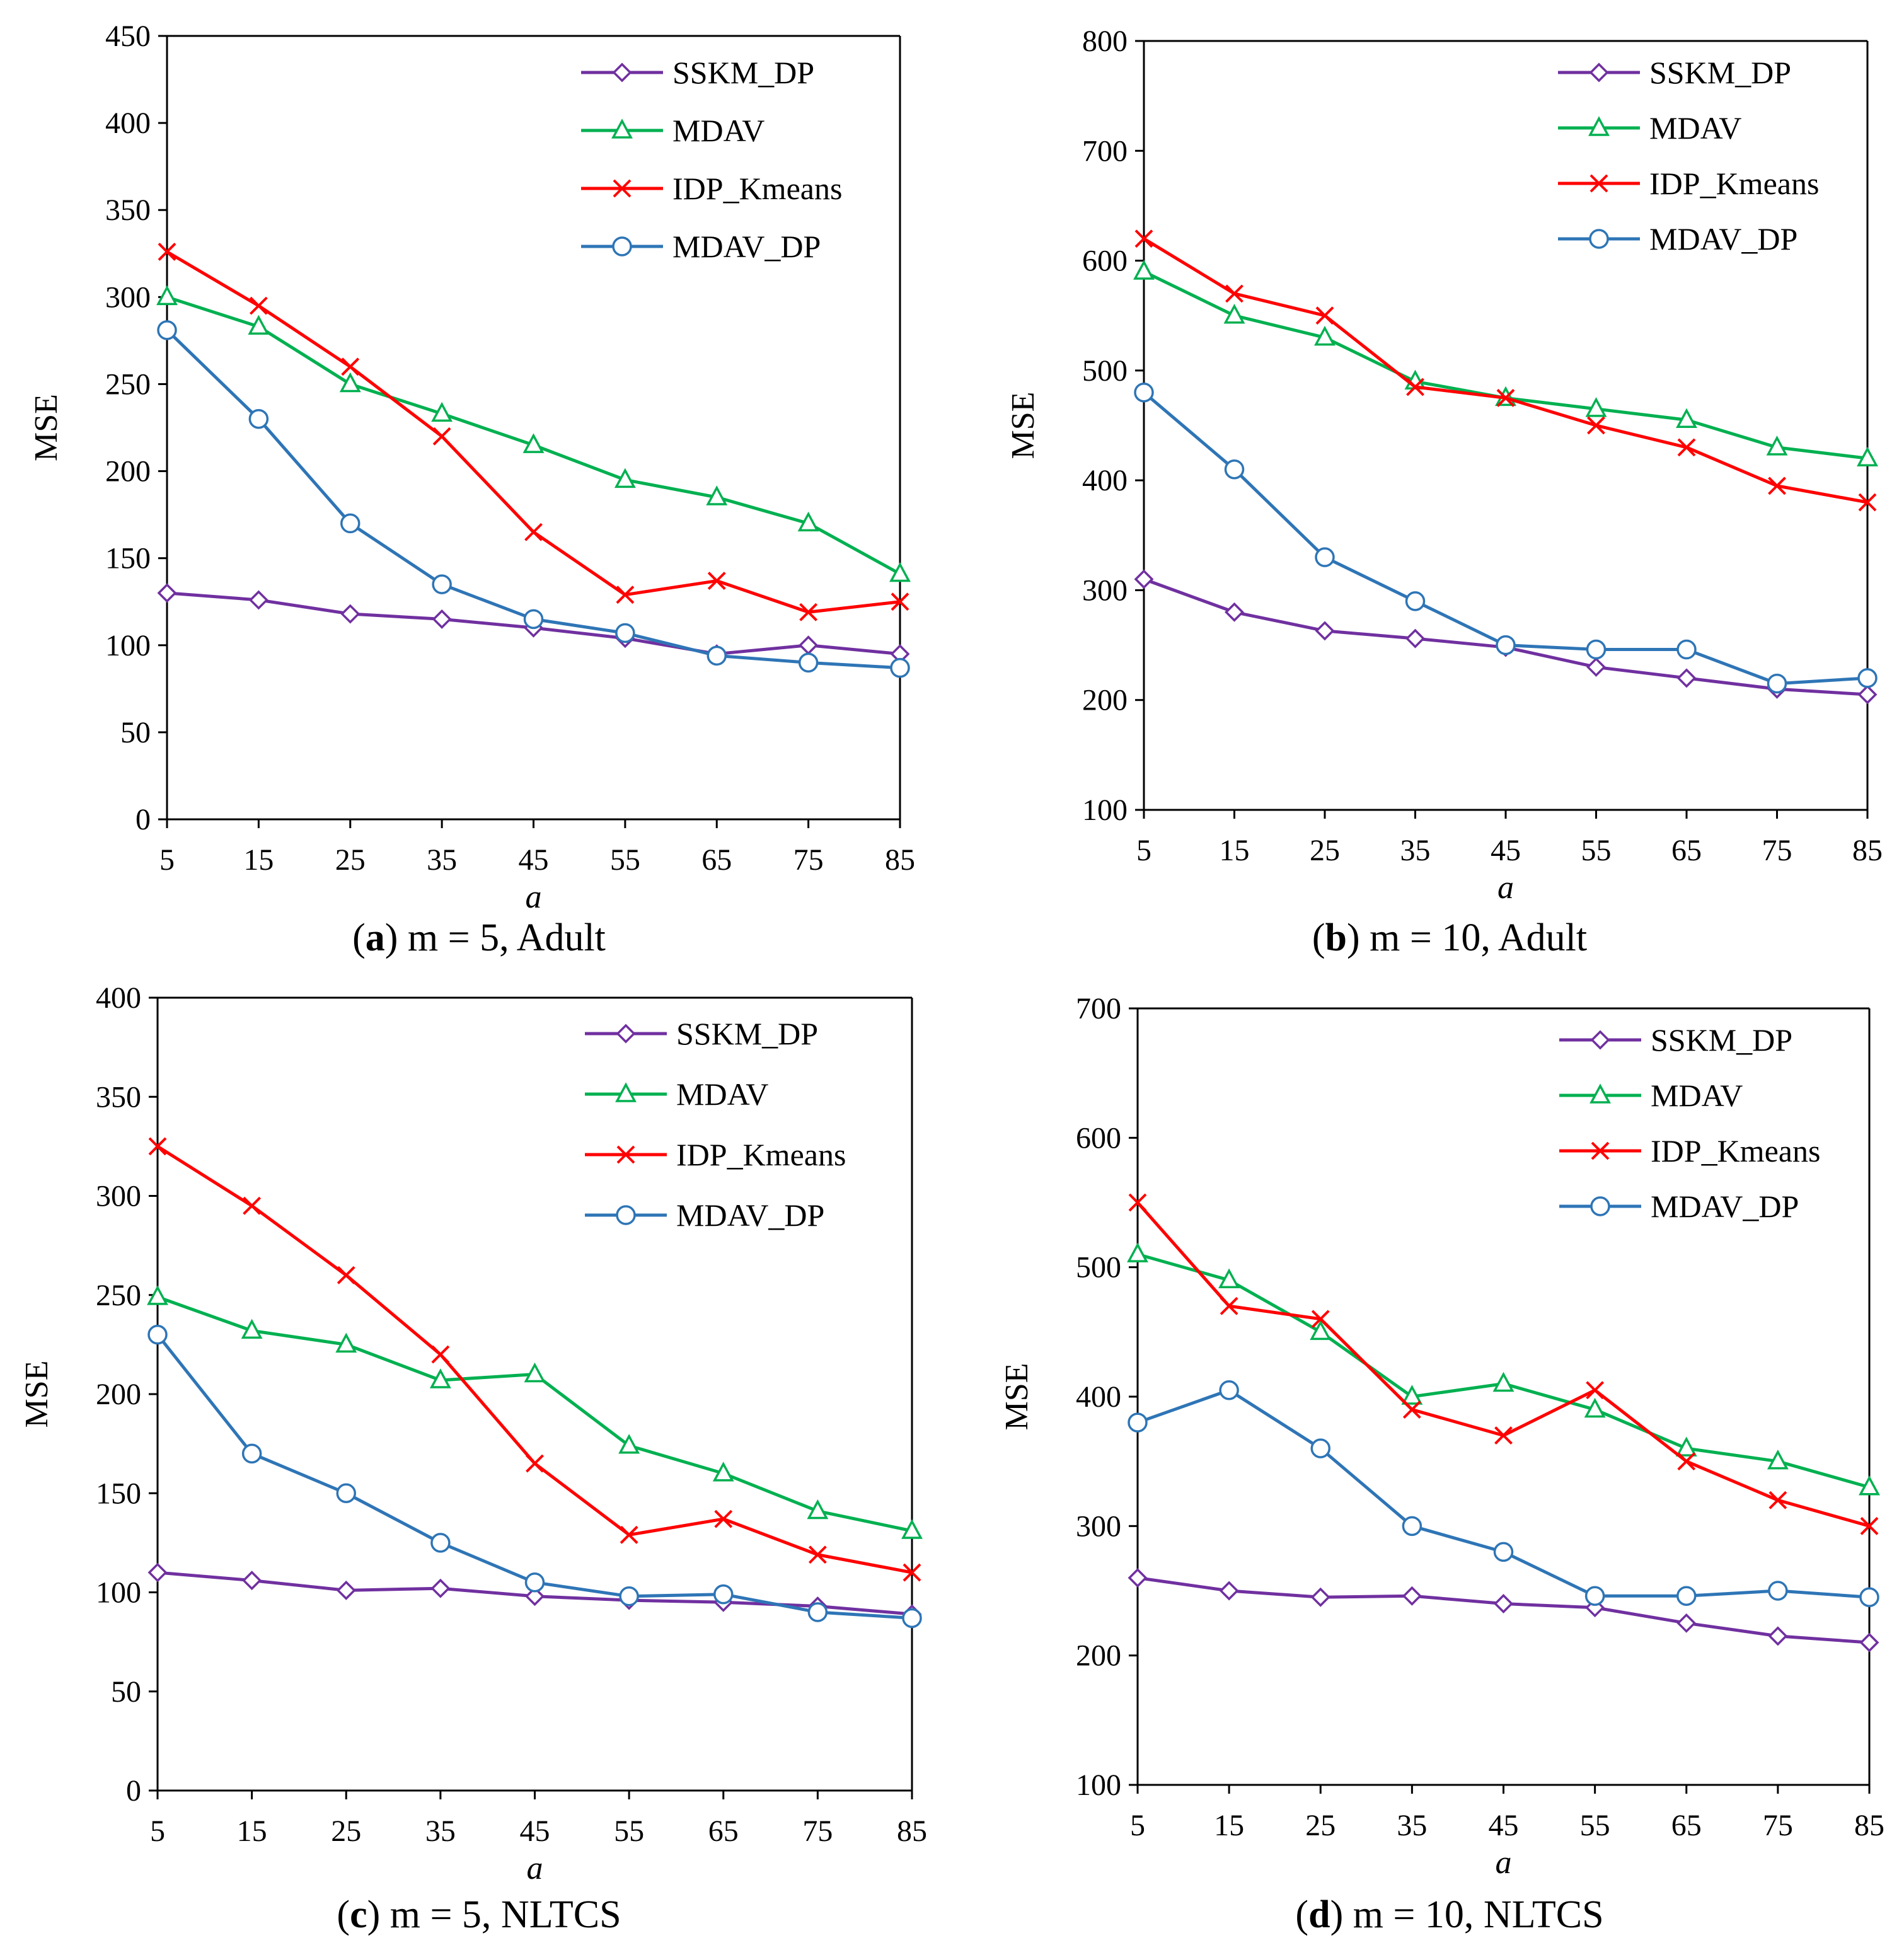  Describe the element at coordinates (711, 159) in the screenshot. I see `legend: SSKM_DP MDAV IDP_Kmeans MDAV_DP` at that location.